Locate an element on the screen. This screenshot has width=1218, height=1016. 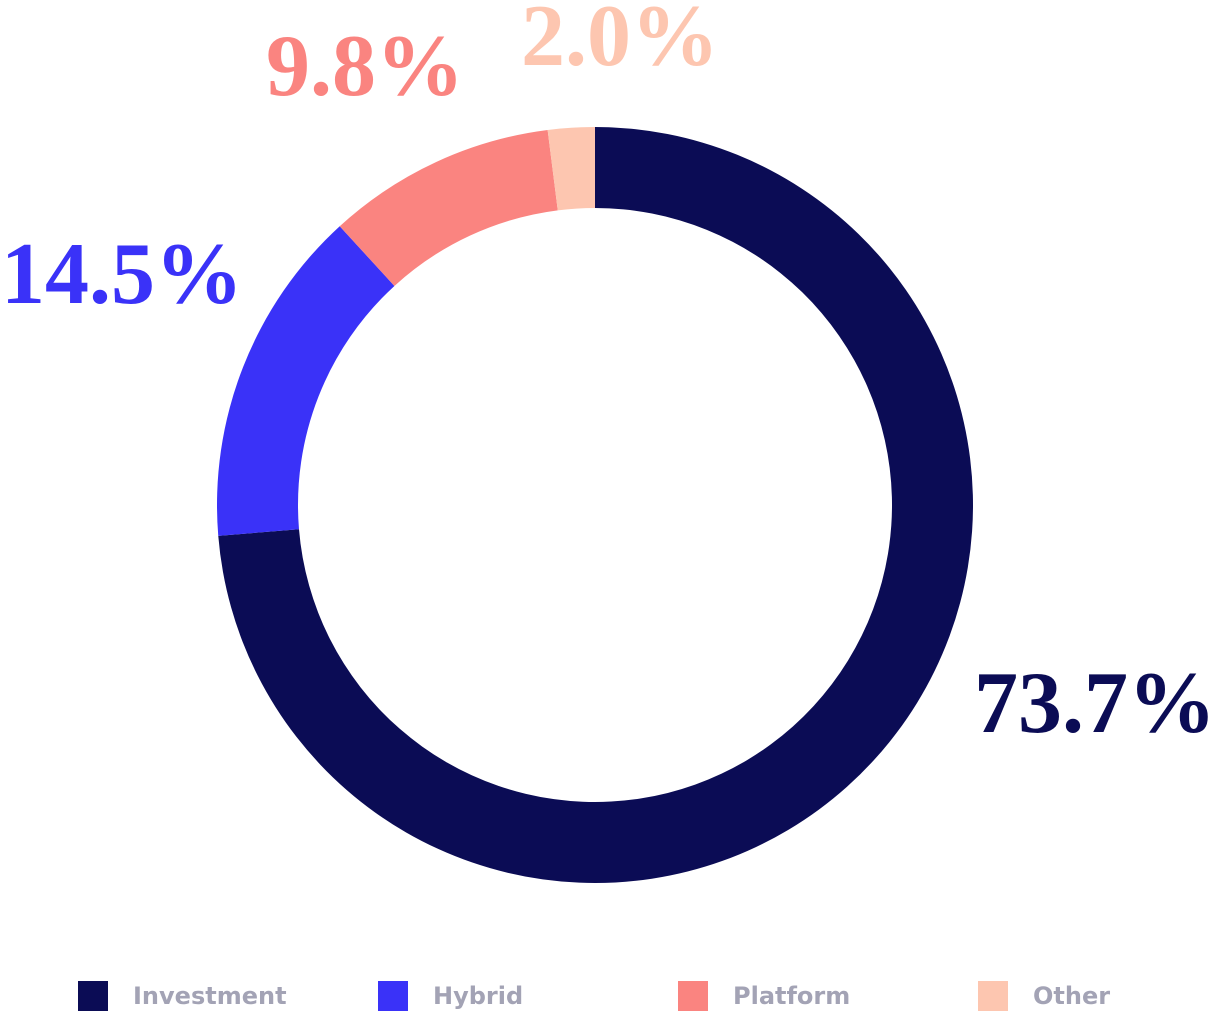
legend-label: Platform is located at coordinates (791, 996).